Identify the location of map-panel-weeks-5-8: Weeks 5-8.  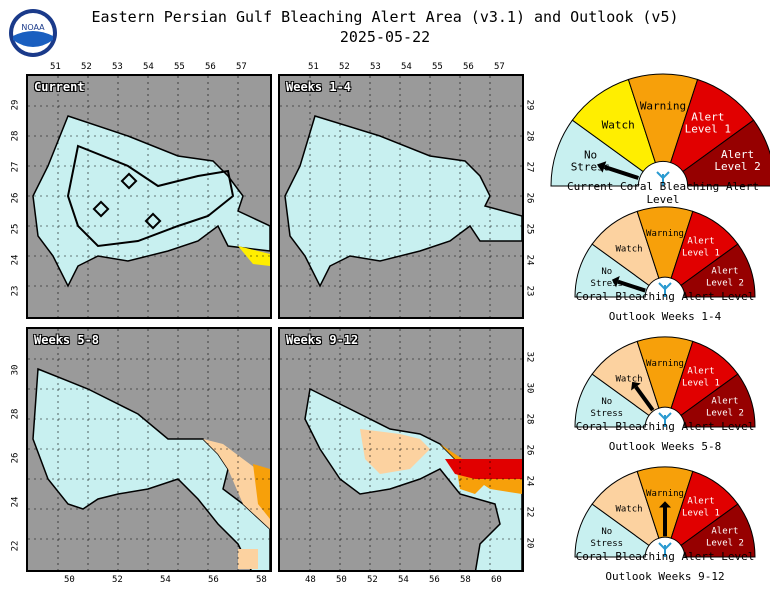
(149, 449).